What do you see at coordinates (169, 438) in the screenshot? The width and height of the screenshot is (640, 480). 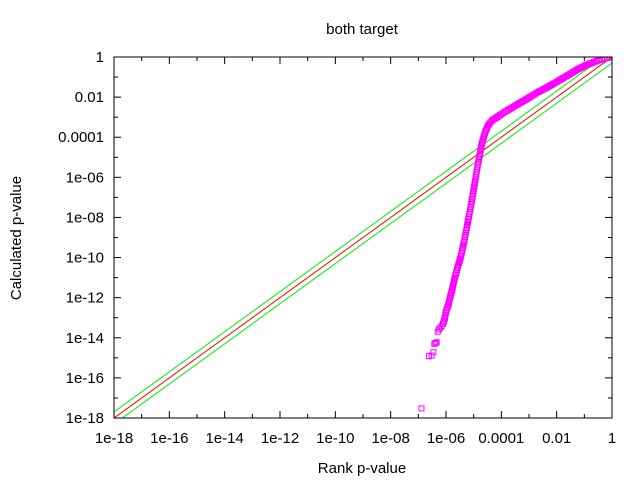 I see `x-tick-label: 1e-16` at bounding box center [169, 438].